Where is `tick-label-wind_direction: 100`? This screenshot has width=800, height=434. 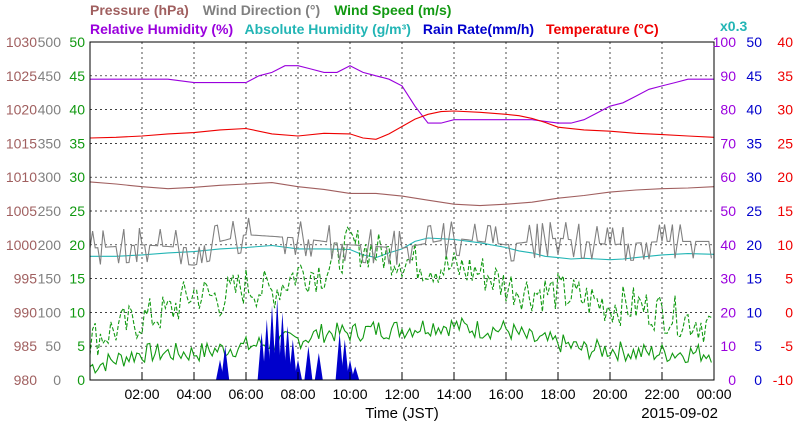
tick-label-wind_direction: 100 is located at coordinates (50, 312).